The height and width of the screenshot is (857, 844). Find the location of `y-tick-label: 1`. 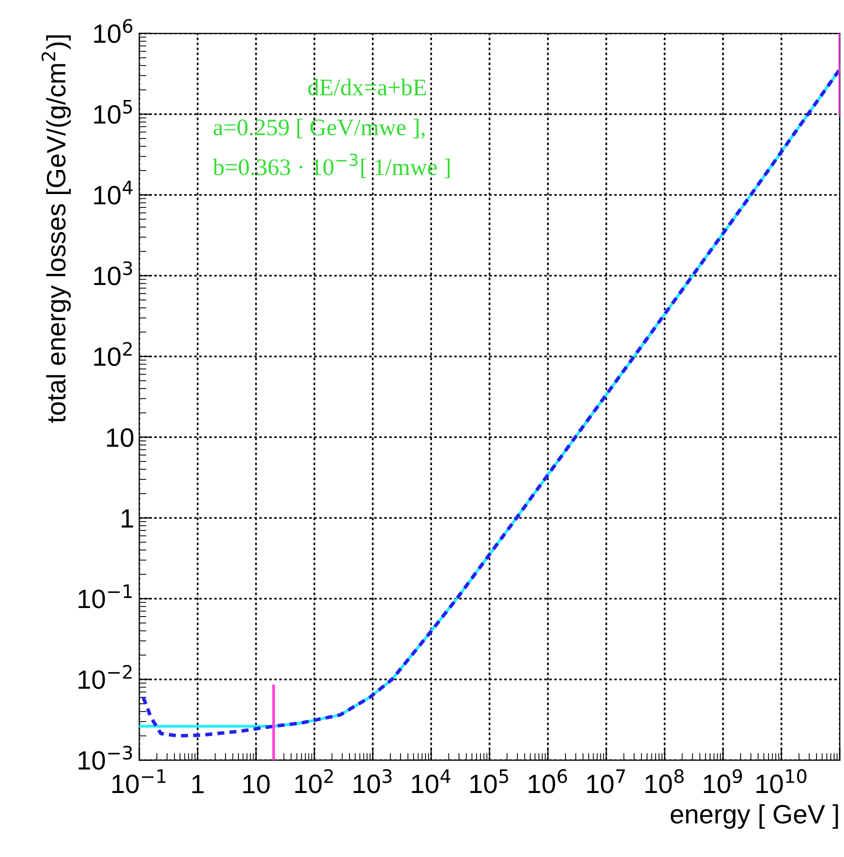

y-tick-label: 1 is located at coordinates (128, 518).